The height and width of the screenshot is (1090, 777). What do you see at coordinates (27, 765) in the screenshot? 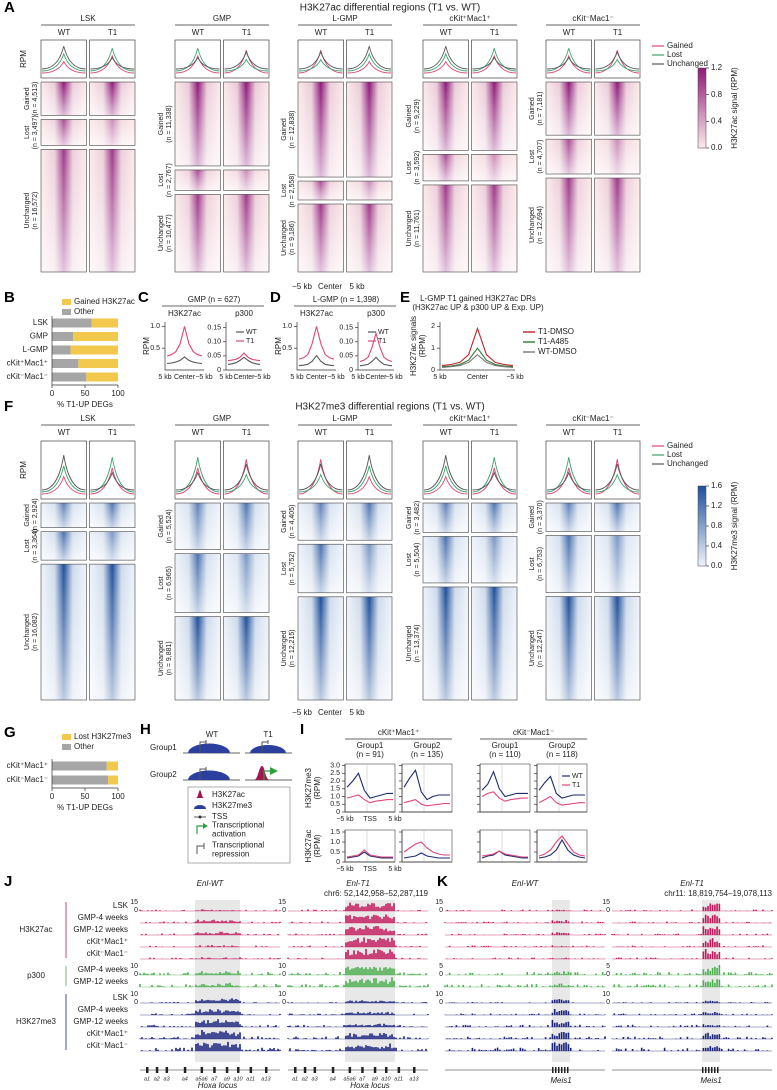
I see `category-label: cKit⁺Mac1⁺` at bounding box center [27, 765].